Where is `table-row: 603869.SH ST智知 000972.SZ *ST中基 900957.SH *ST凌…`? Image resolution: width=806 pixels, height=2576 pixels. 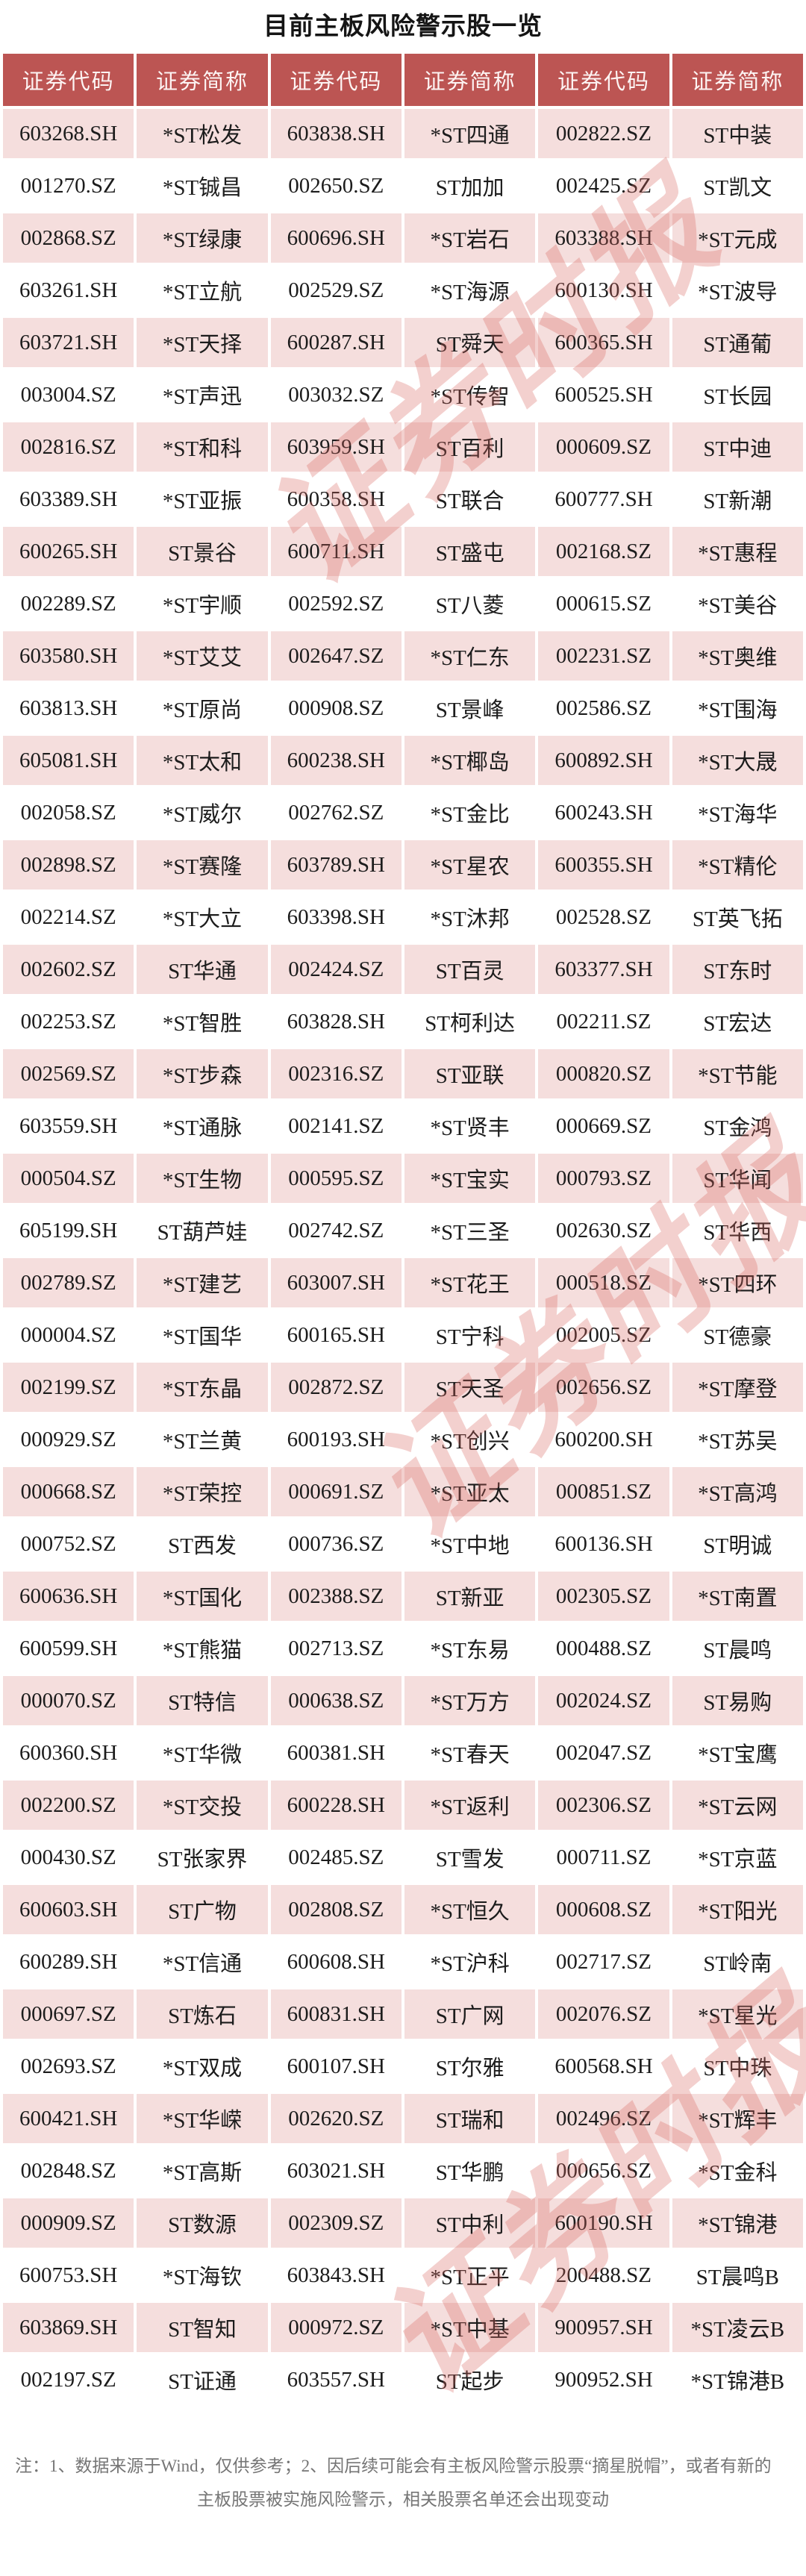
table-row: 603869.SH ST智知 000972.SZ *ST中基 900957.SH *ST凌… is located at coordinates (403, 2327).